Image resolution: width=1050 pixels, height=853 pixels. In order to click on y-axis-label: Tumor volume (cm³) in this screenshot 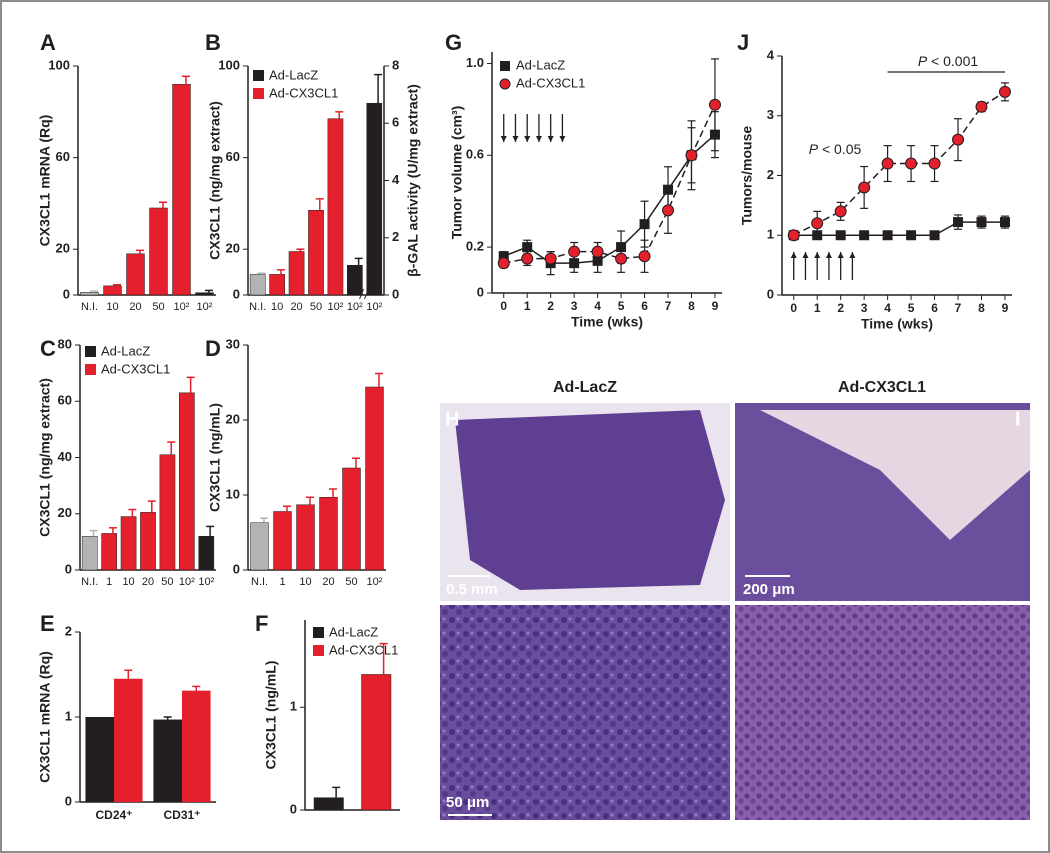, I will do `click(457, 173)`.